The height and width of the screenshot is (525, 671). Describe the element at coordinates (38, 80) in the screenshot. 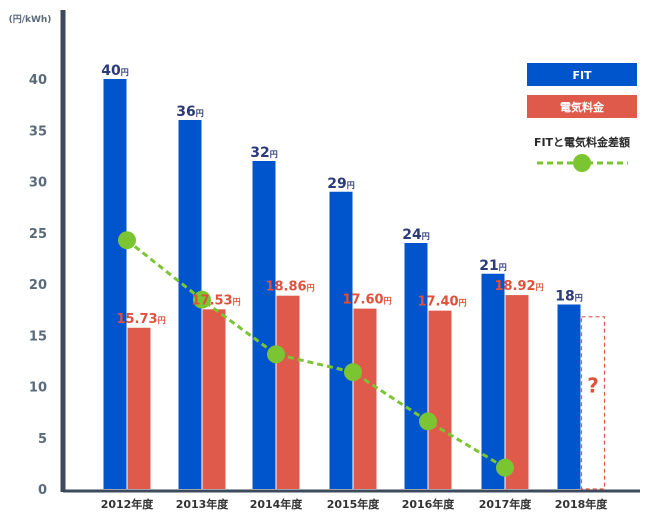

I see `y-tick-label: 40` at that location.